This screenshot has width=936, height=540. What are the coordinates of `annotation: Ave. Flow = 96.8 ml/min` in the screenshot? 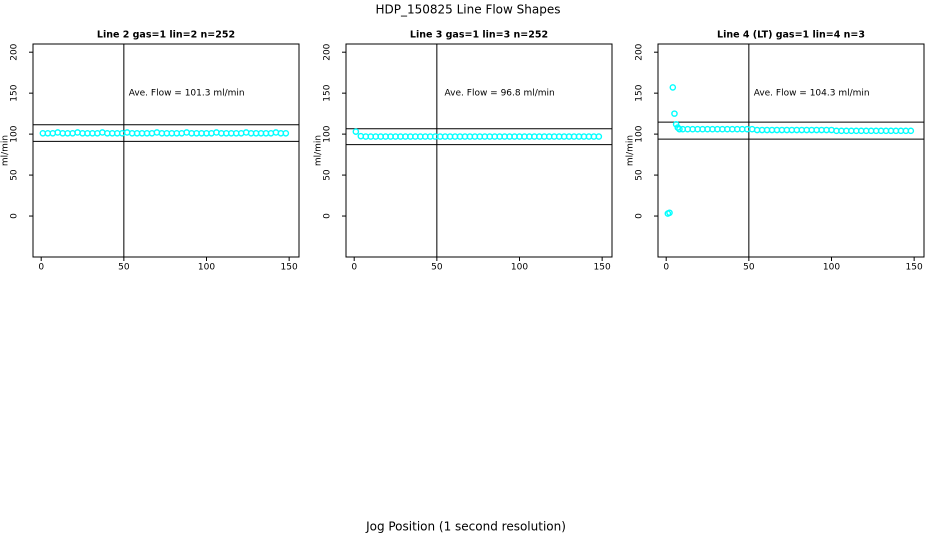 It's located at (500, 94).